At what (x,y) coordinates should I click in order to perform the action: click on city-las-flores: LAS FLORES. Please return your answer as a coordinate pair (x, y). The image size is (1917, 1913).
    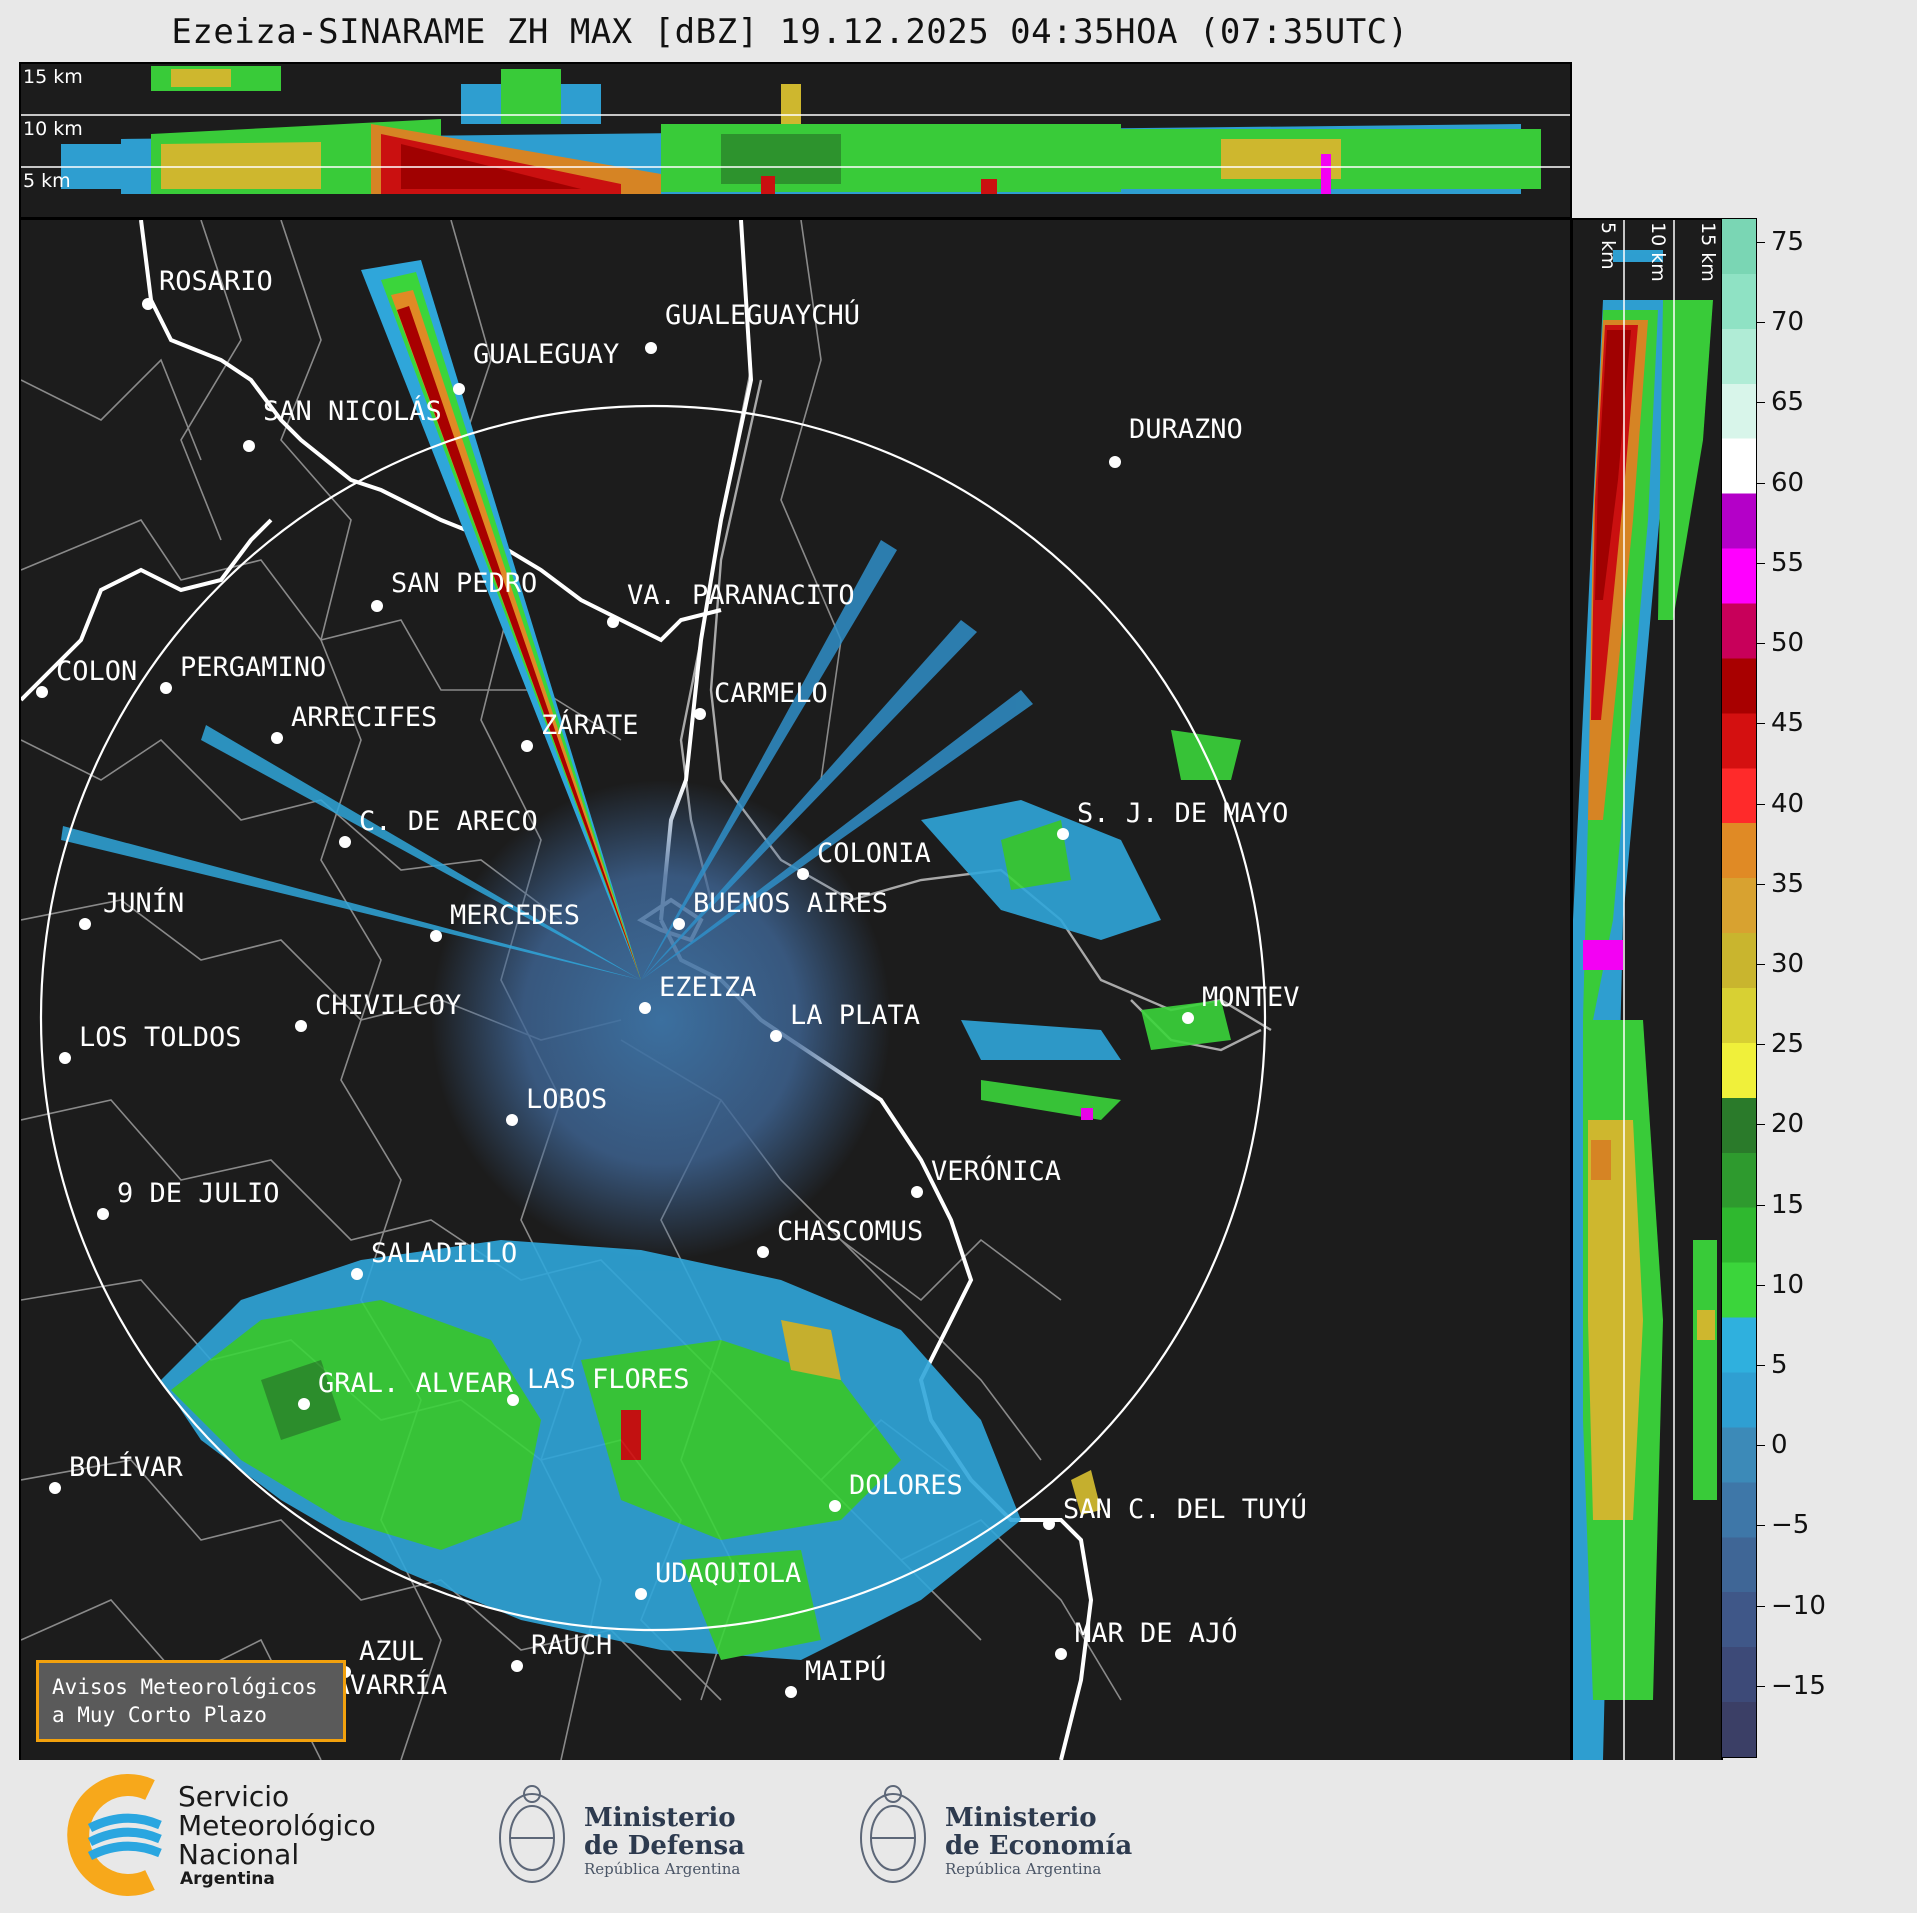
    Looking at the image, I should click on (598, 1386).